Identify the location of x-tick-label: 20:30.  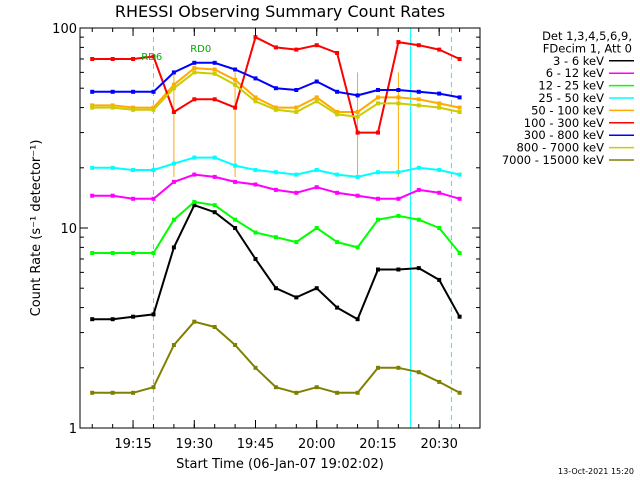
(438, 444).